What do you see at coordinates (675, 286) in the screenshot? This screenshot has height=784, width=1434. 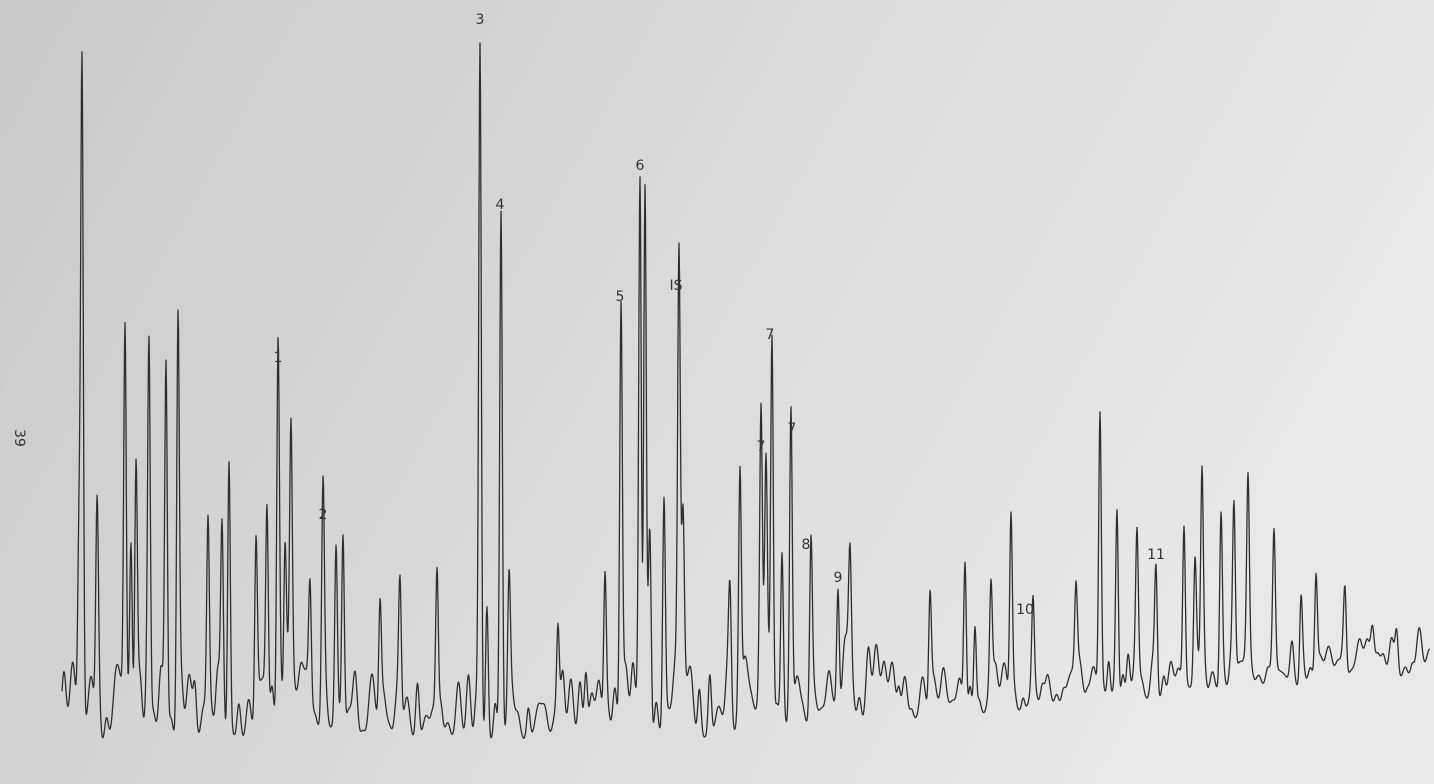 I see `peak-label: IS` at bounding box center [675, 286].